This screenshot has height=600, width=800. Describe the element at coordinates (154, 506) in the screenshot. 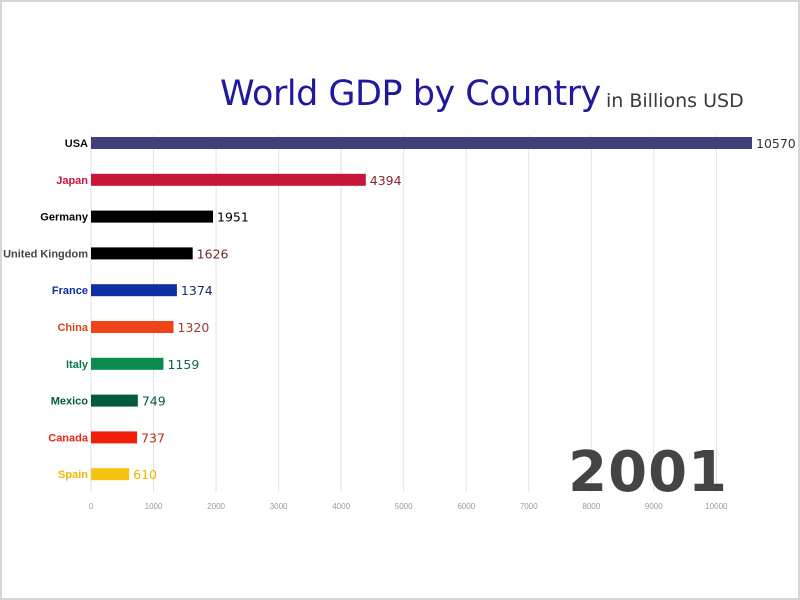

I see `x-tick-label: 1000` at that location.